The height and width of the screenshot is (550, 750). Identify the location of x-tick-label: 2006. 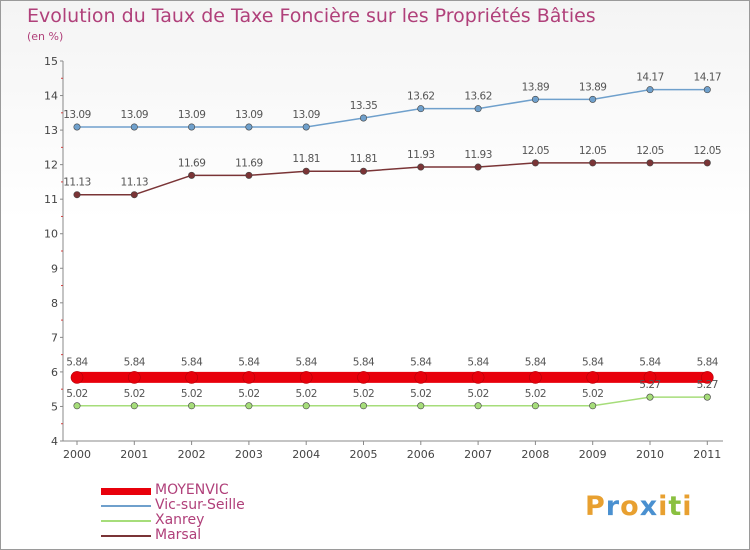
(421, 454).